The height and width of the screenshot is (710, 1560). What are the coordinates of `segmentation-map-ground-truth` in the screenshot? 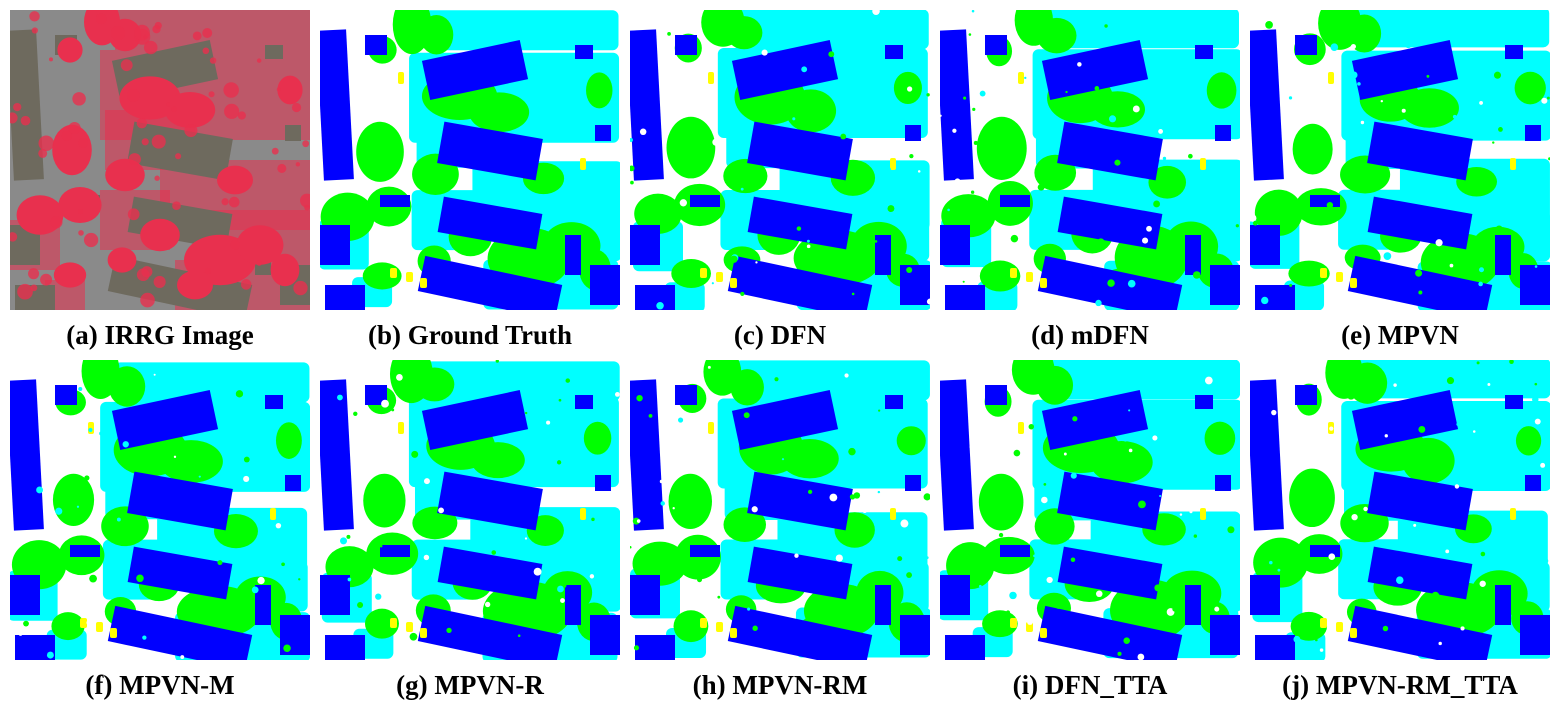 It's located at (470, 160).